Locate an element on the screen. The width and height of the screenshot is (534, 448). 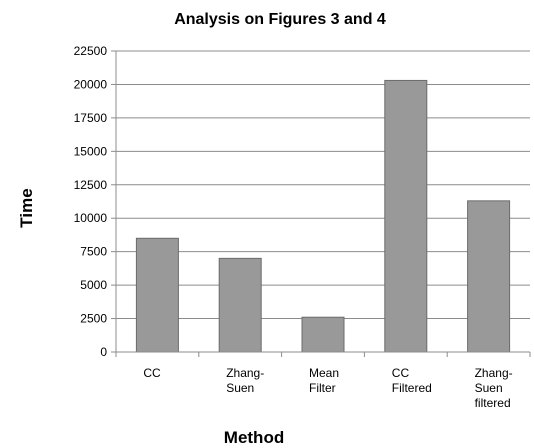
x-category-label-line: Filtered is located at coordinates (412, 388).